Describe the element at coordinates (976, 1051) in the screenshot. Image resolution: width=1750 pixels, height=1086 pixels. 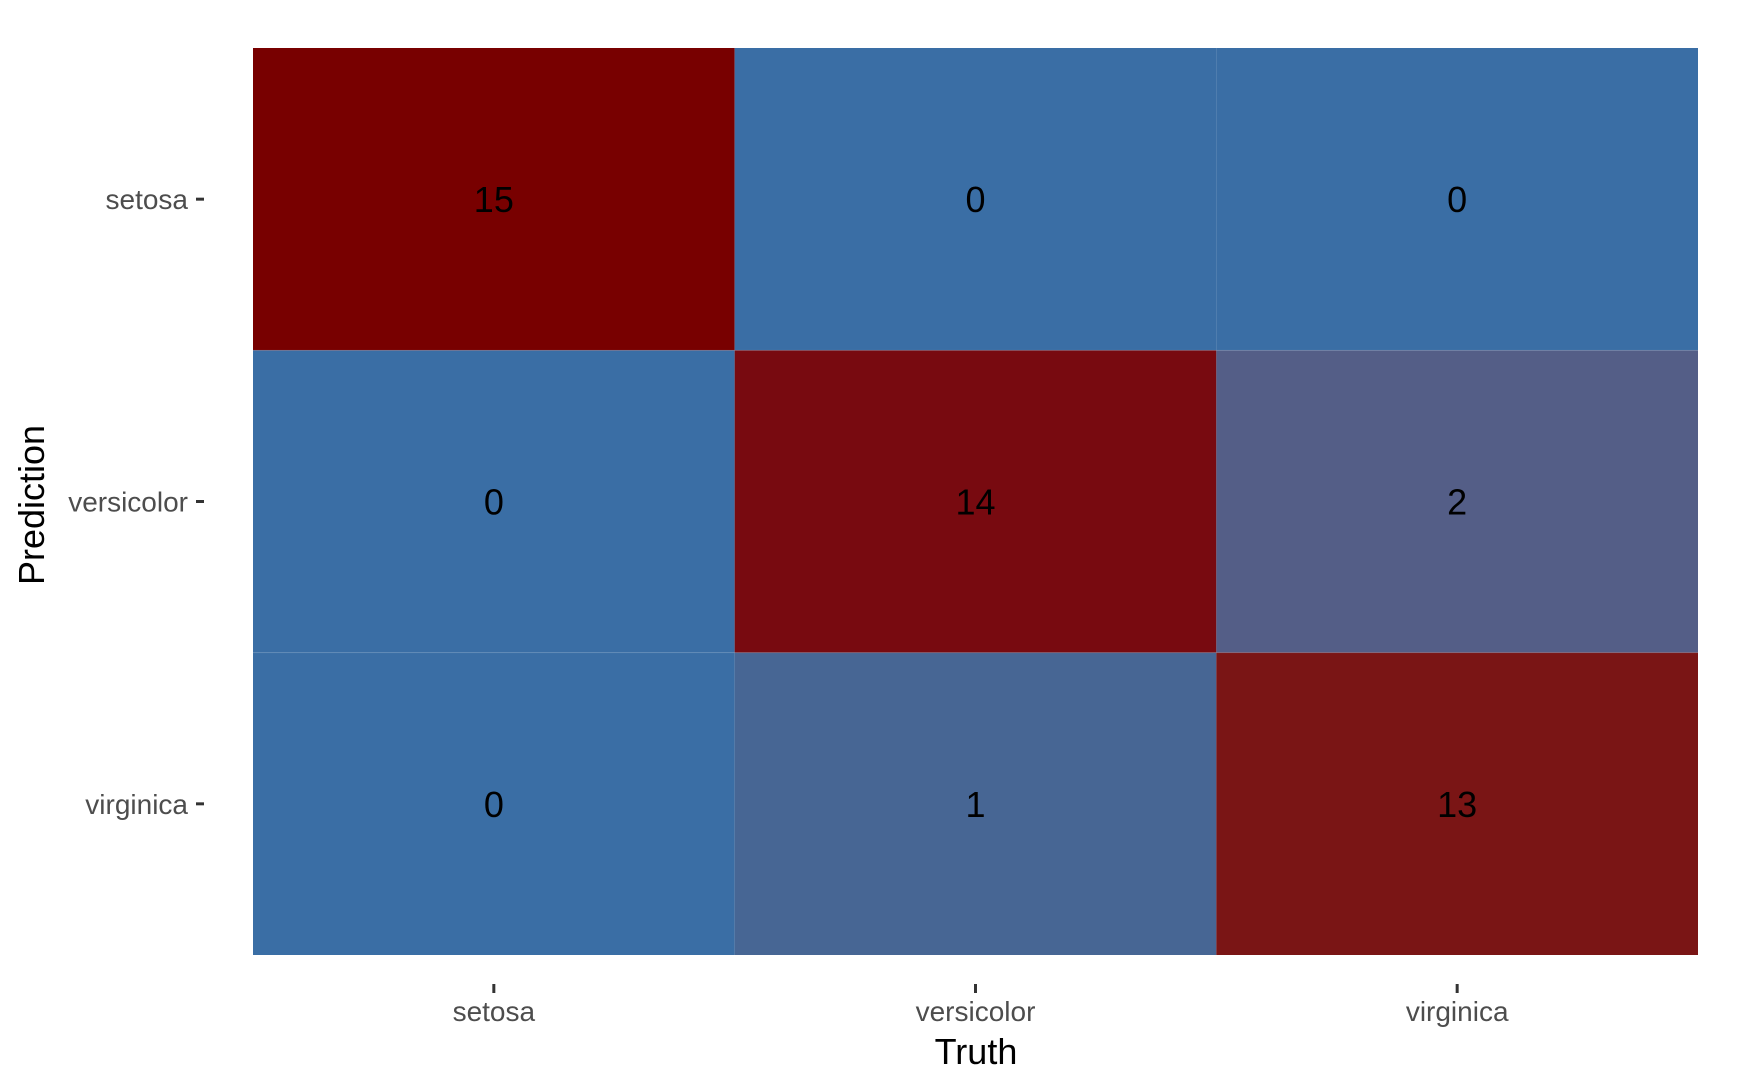
I see `x-axis-title: Truth` at that location.